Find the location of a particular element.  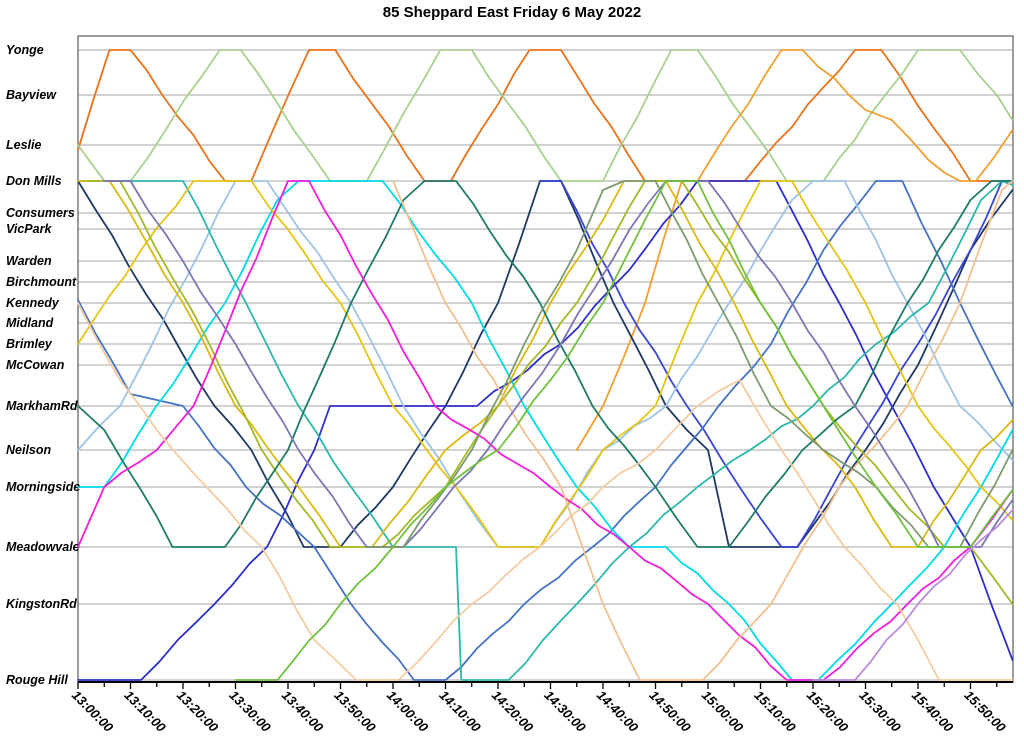

station-label-leslie: Leslie is located at coordinates (23, 145).